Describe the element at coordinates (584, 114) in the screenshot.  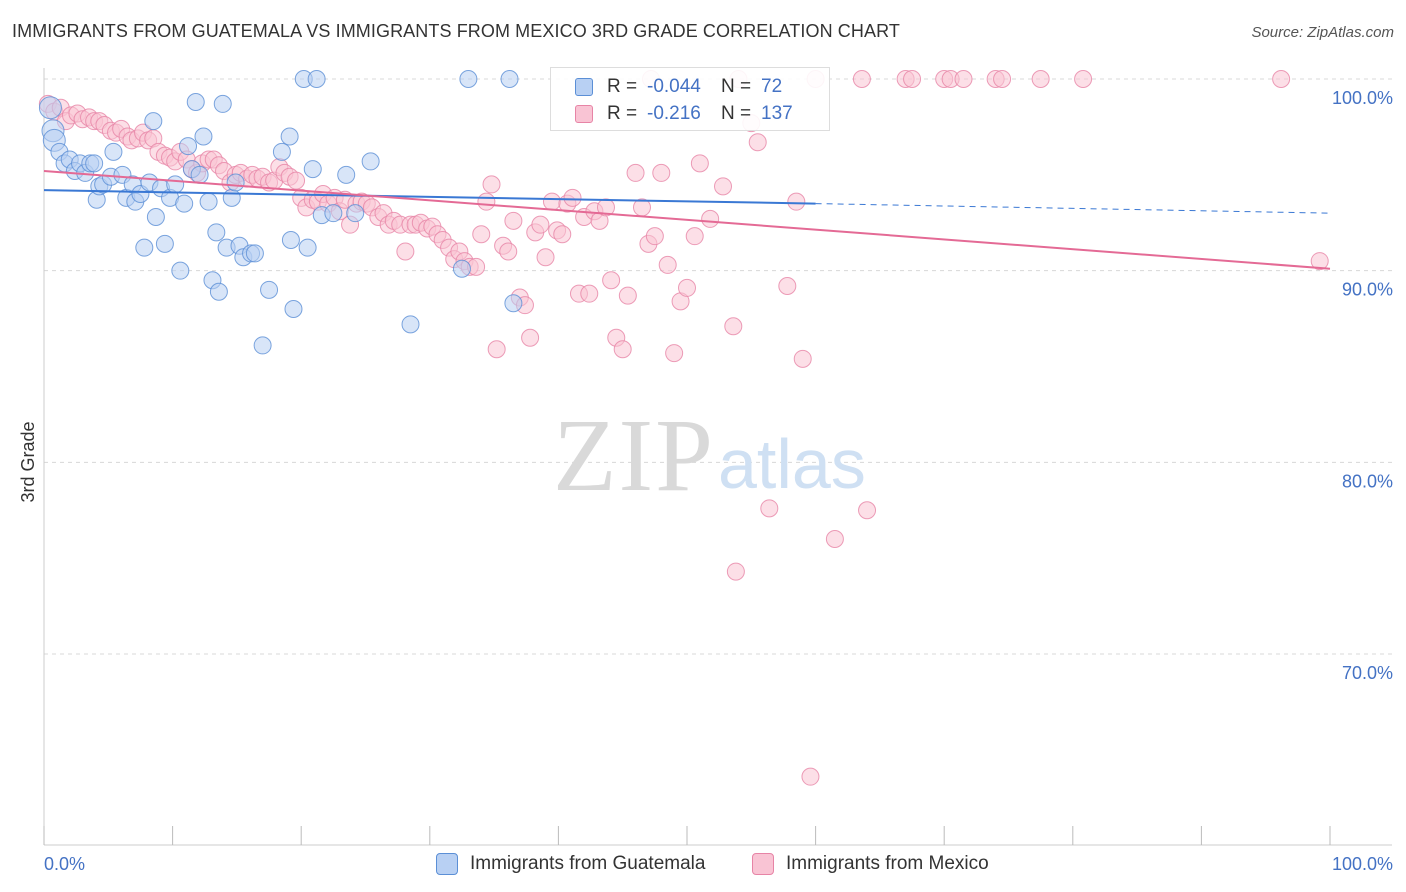
I see `legend-swatch-mexico` at that location.